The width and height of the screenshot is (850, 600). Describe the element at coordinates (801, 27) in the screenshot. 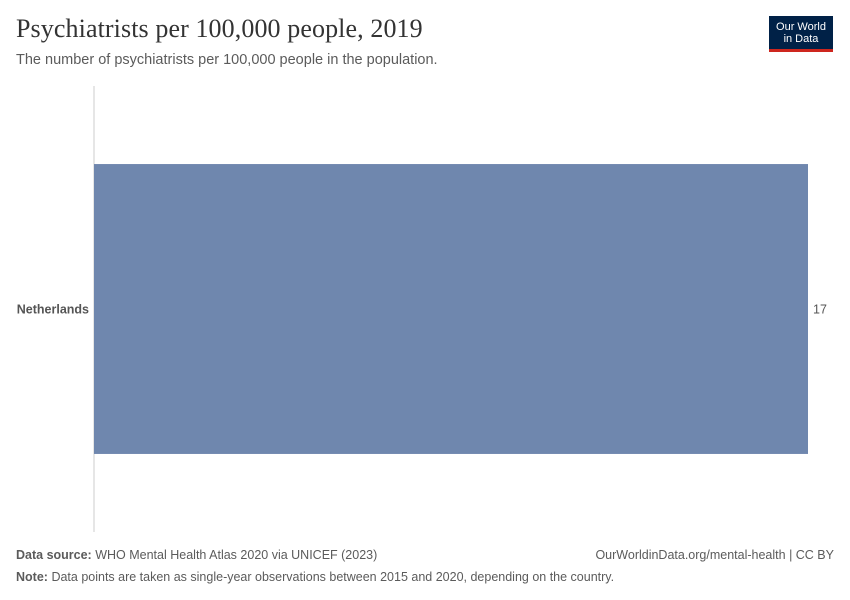

I see `logo-line-1: Our World` at that location.